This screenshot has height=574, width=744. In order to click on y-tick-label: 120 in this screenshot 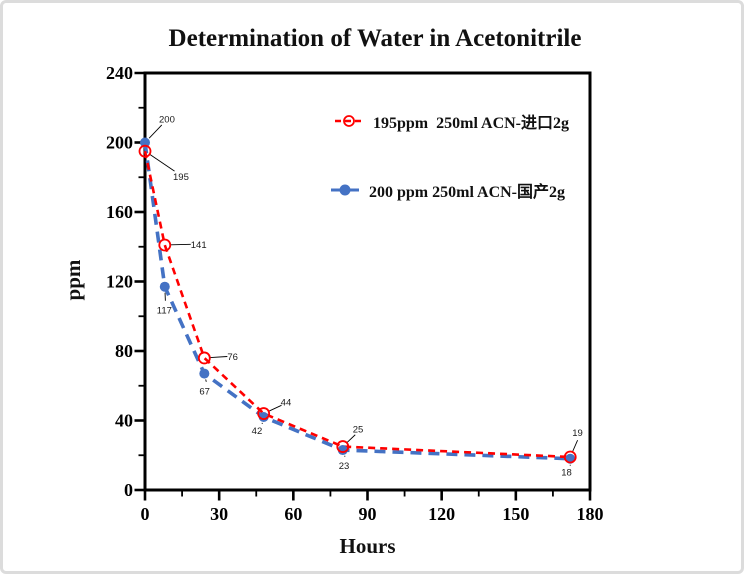, I will do `click(119, 282)`.